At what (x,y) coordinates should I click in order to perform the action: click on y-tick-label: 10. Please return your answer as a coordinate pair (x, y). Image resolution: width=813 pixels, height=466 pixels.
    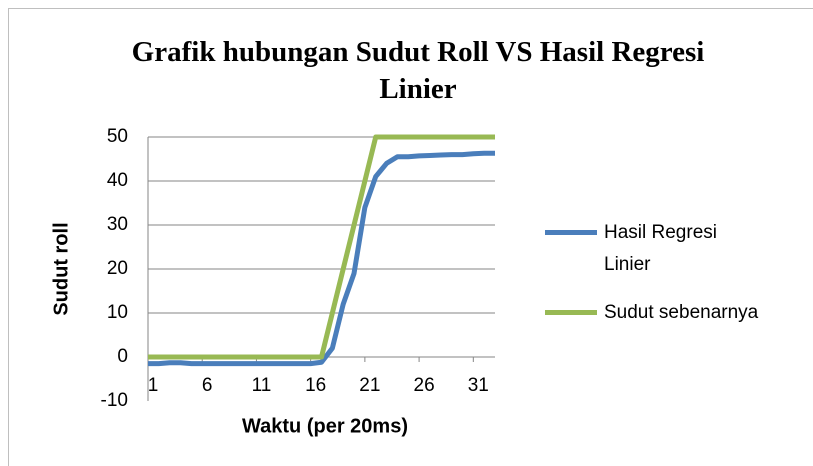
    Looking at the image, I should click on (117, 312).